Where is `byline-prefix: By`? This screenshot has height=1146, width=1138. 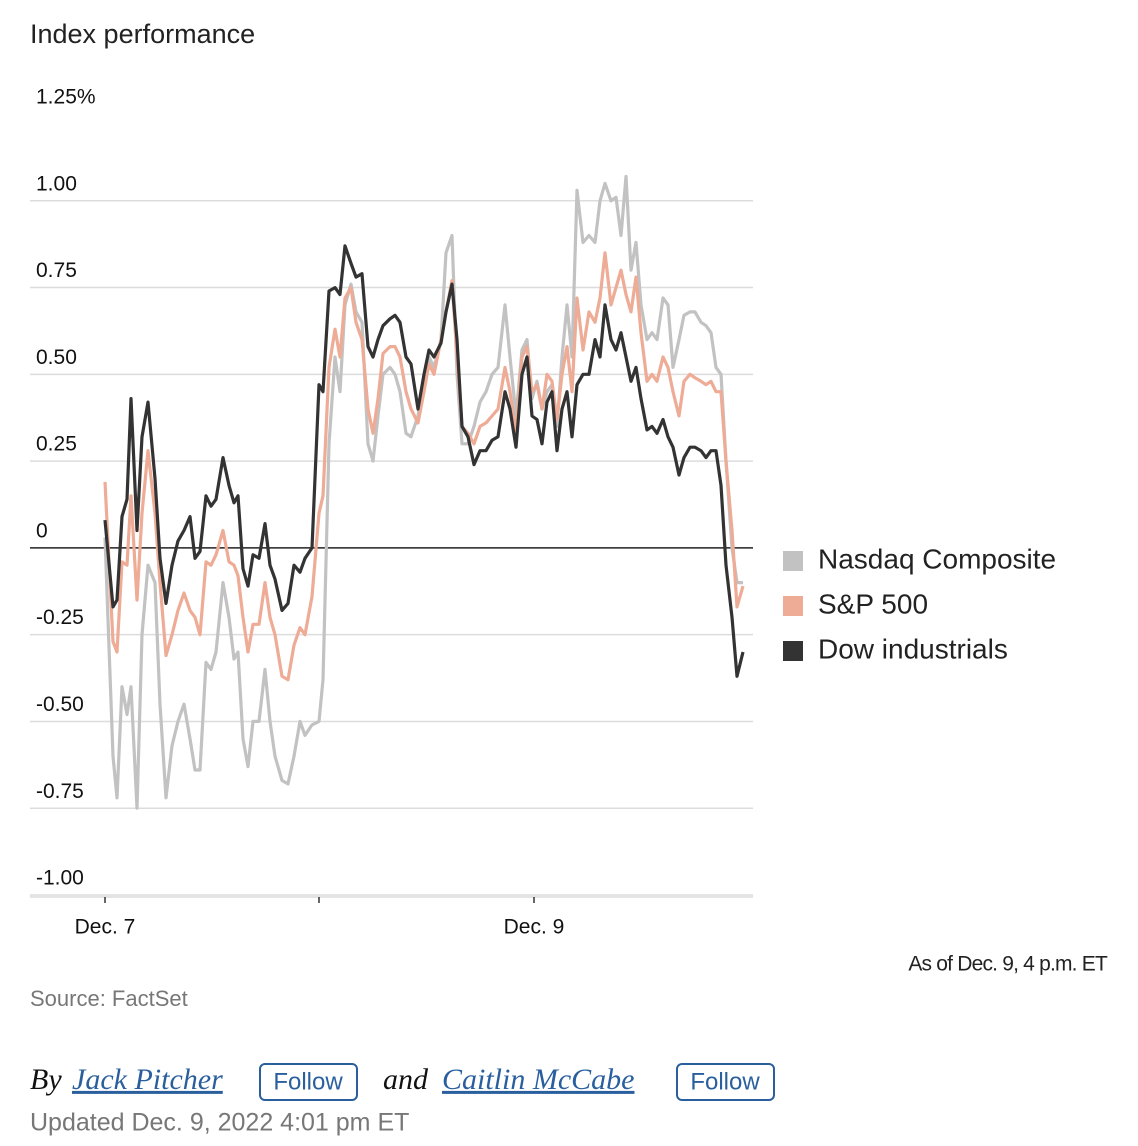
byline-prefix: By is located at coordinates (46, 1079).